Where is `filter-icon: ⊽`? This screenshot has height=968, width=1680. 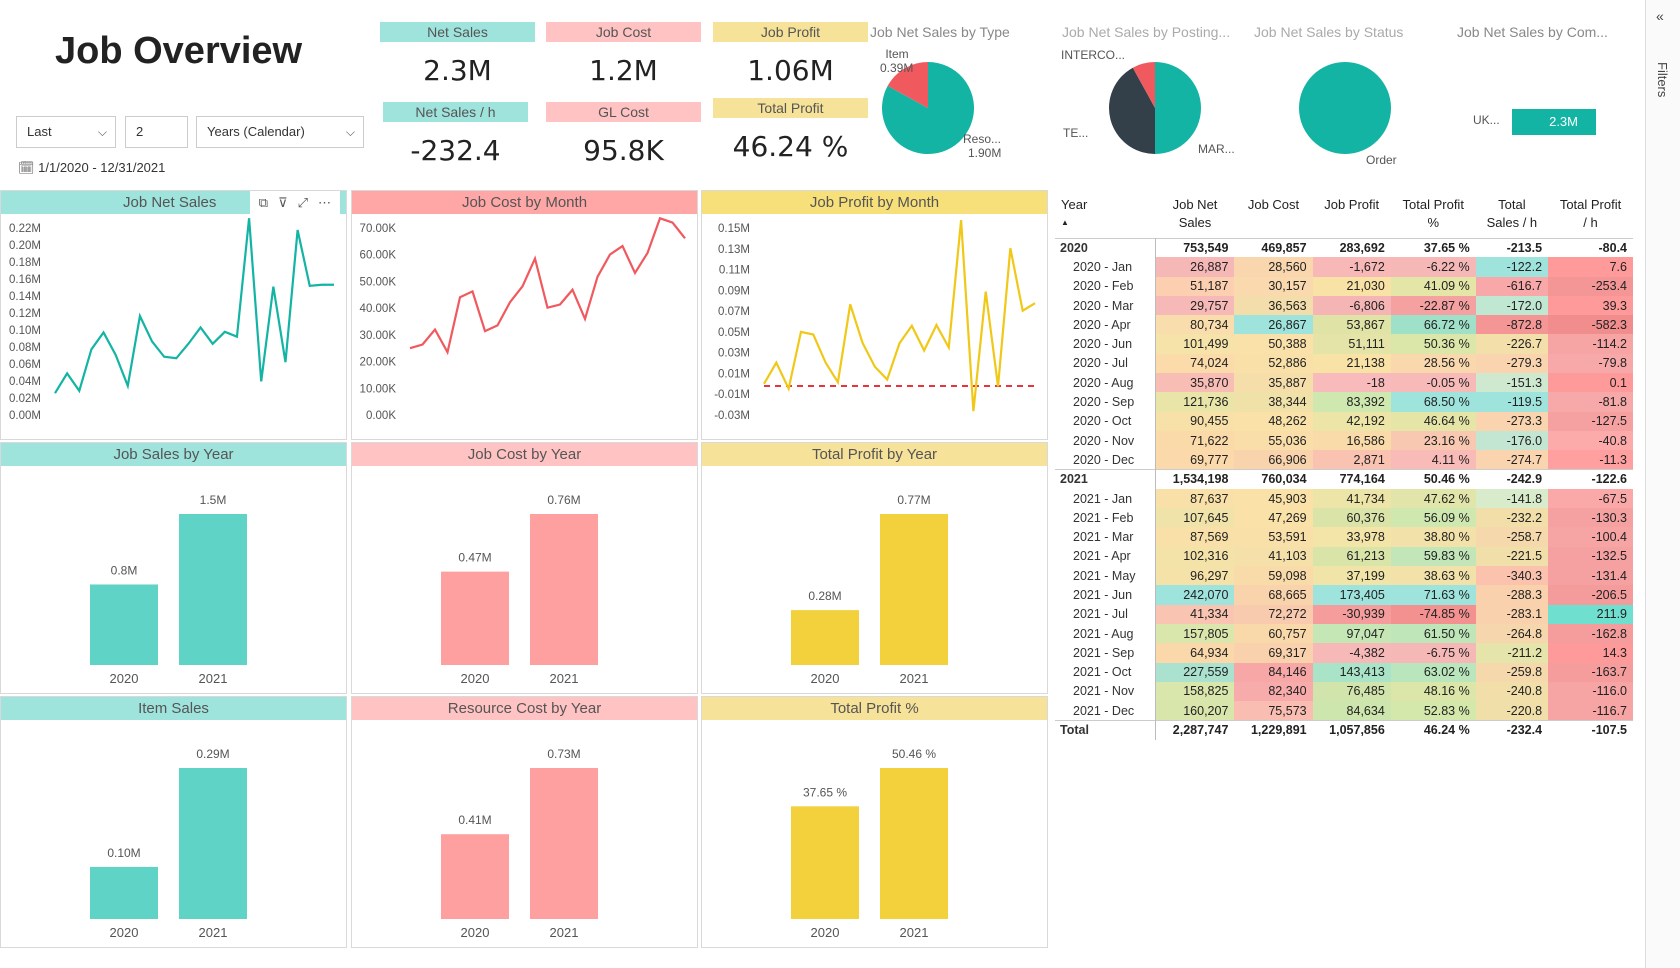 filter-icon: ⊽ is located at coordinates (283, 202).